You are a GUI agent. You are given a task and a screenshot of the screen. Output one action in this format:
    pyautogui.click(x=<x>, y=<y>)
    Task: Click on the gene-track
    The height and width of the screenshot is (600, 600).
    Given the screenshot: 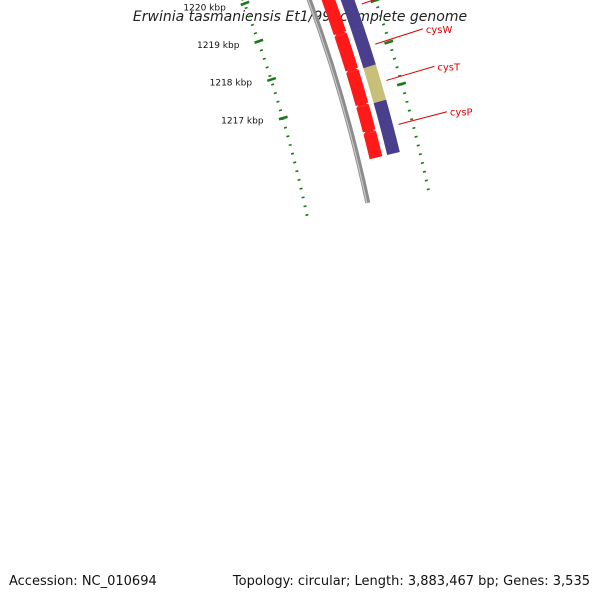 What is the action you would take?
    pyautogui.click(x=370, y=78)
    